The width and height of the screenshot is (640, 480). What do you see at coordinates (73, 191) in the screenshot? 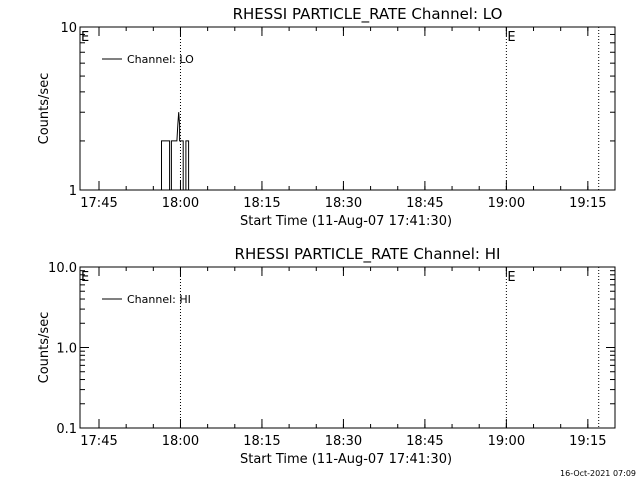
I see `y-tick-label: 1` at bounding box center [73, 191].